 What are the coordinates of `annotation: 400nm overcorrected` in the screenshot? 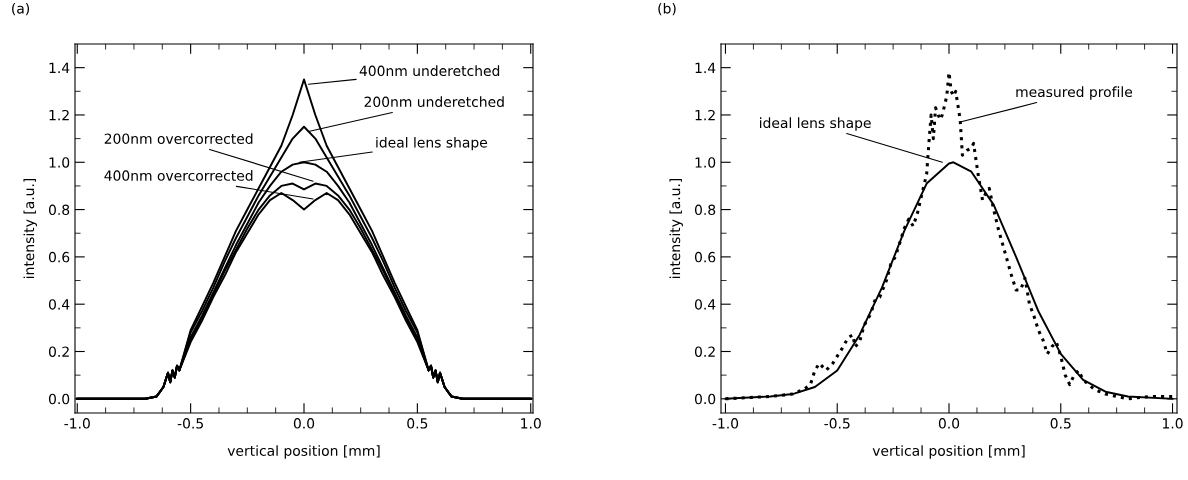 It's located at (178, 175).